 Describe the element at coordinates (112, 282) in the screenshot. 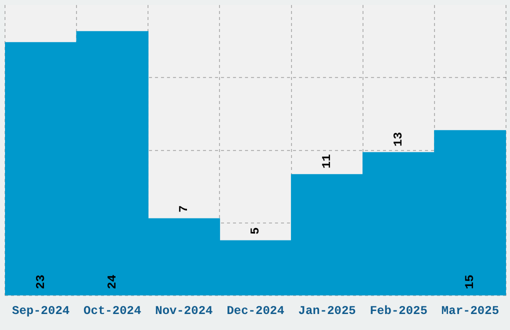

I see `data-label: 24` at that location.